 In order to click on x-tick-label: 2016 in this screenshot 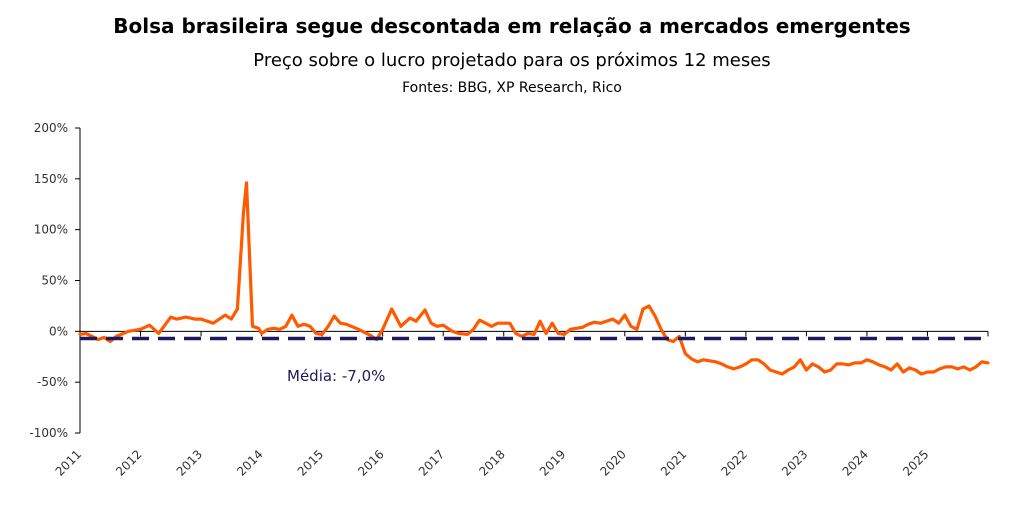, I will do `click(370, 462)`.